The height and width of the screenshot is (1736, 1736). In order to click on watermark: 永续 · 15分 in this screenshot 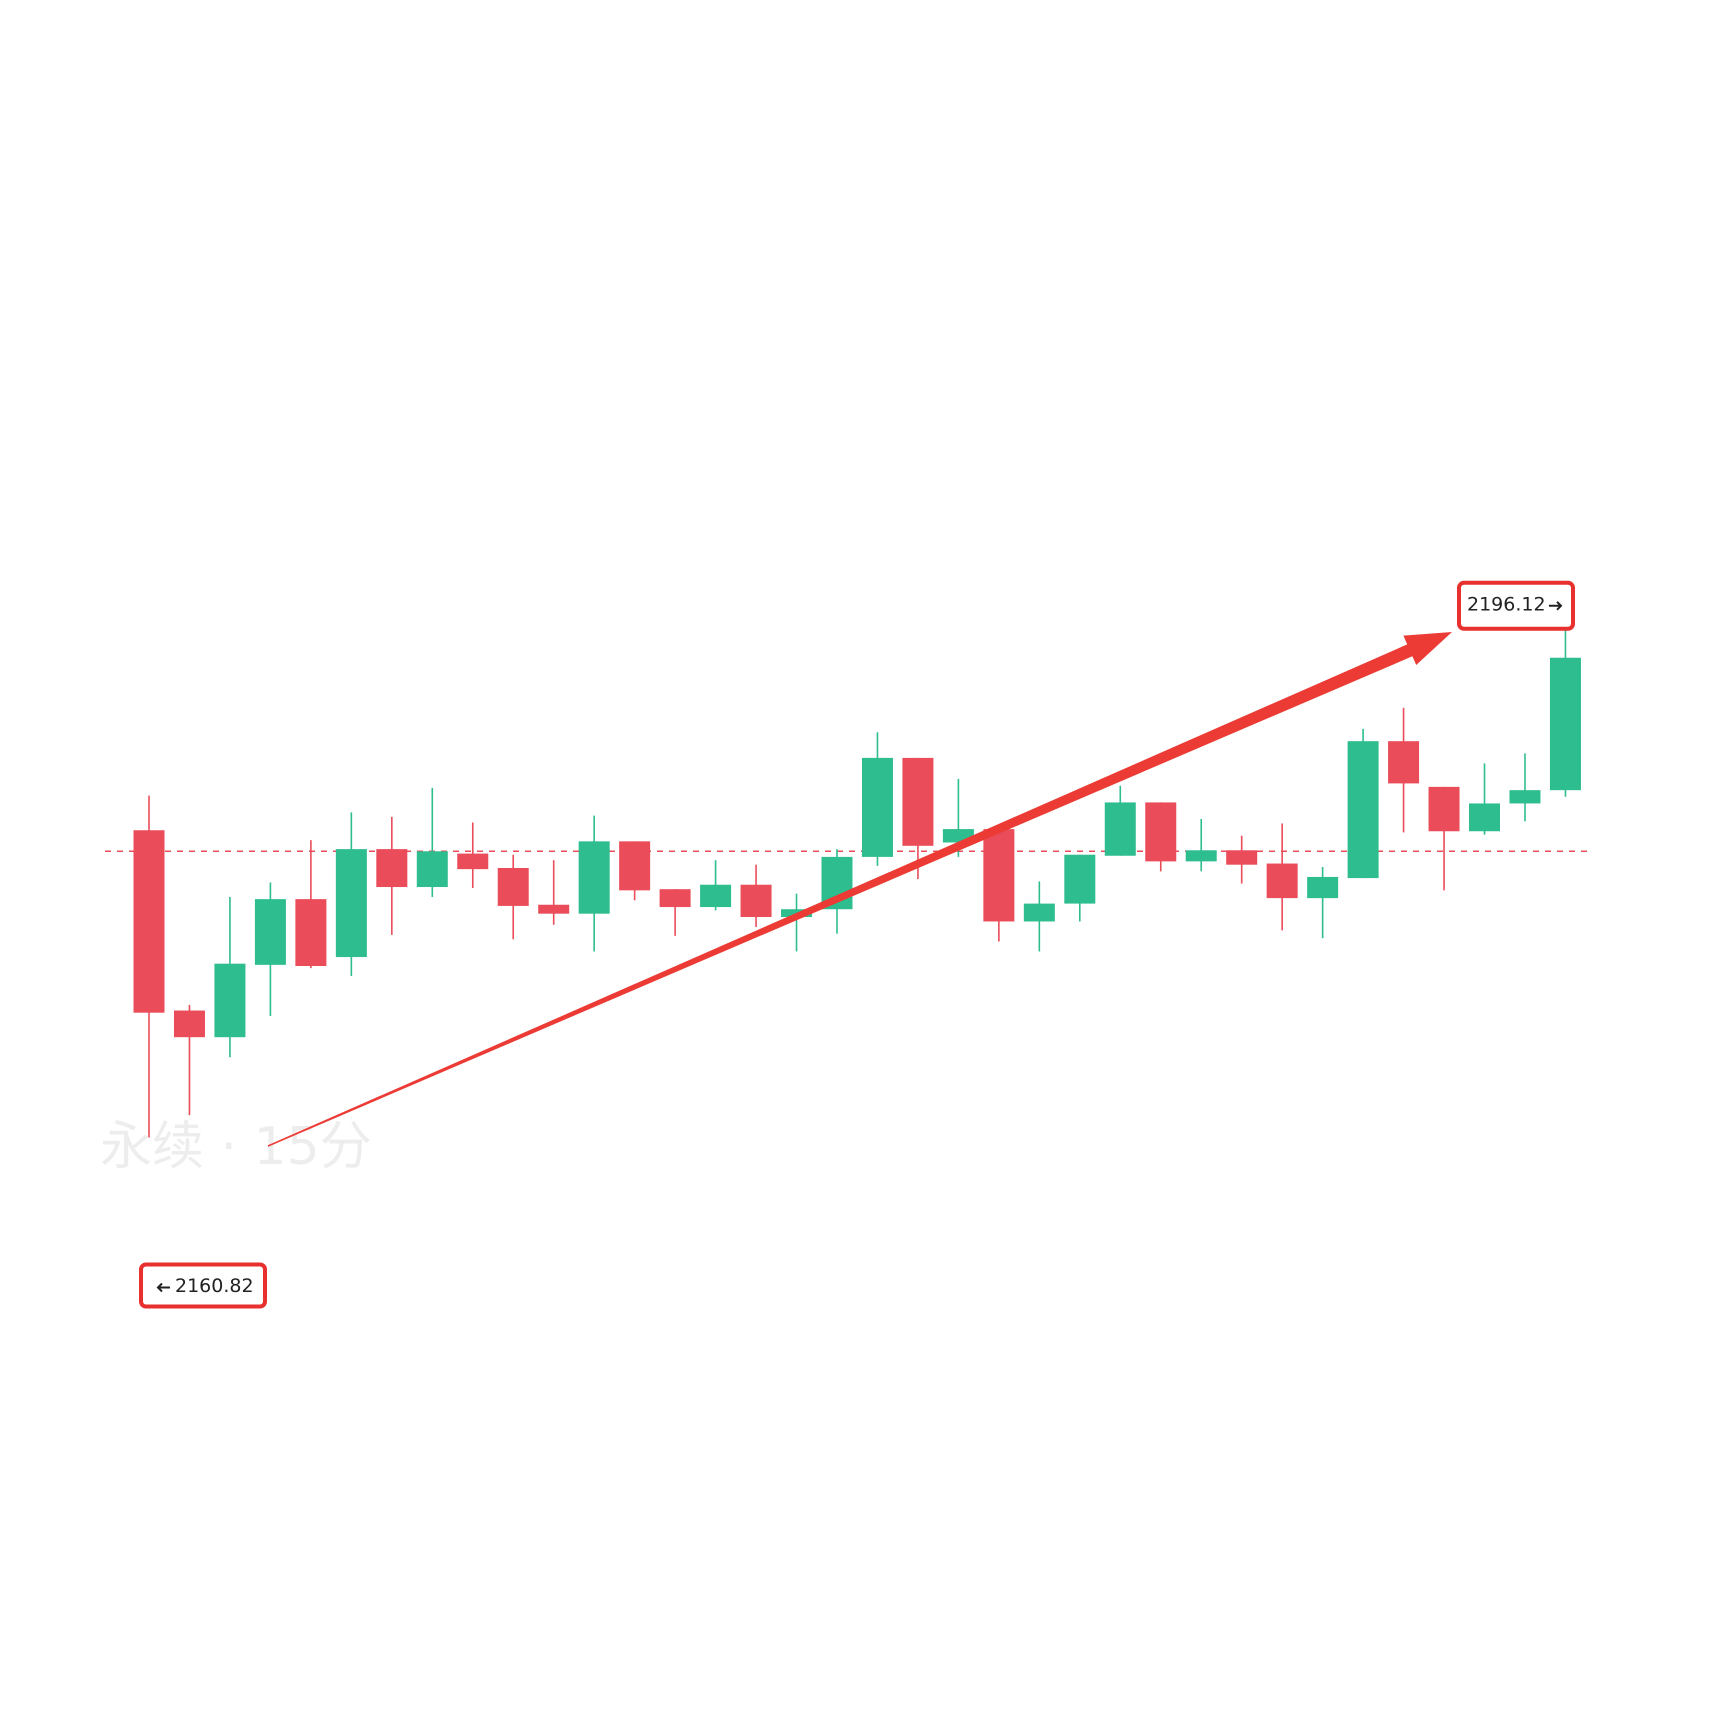, I will do `click(236, 1147)`.